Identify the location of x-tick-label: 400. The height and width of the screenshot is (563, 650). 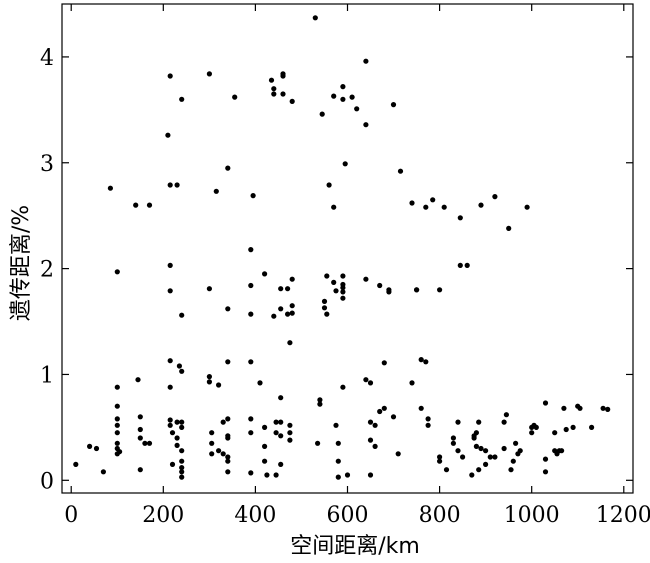
(255, 515).